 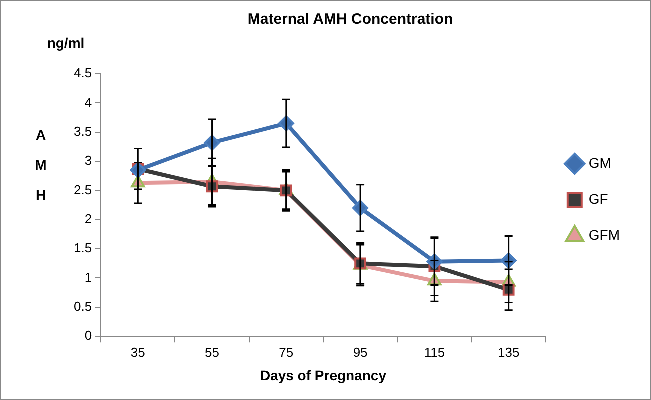 I want to click on text: ng/ml, so click(x=66, y=42).